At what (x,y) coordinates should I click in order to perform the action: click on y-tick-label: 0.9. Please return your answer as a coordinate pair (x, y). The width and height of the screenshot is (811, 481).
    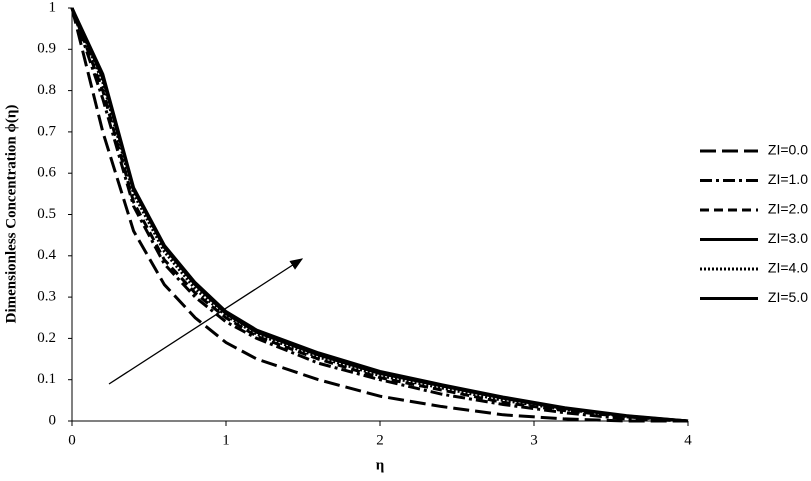
    Looking at the image, I should click on (46, 49).